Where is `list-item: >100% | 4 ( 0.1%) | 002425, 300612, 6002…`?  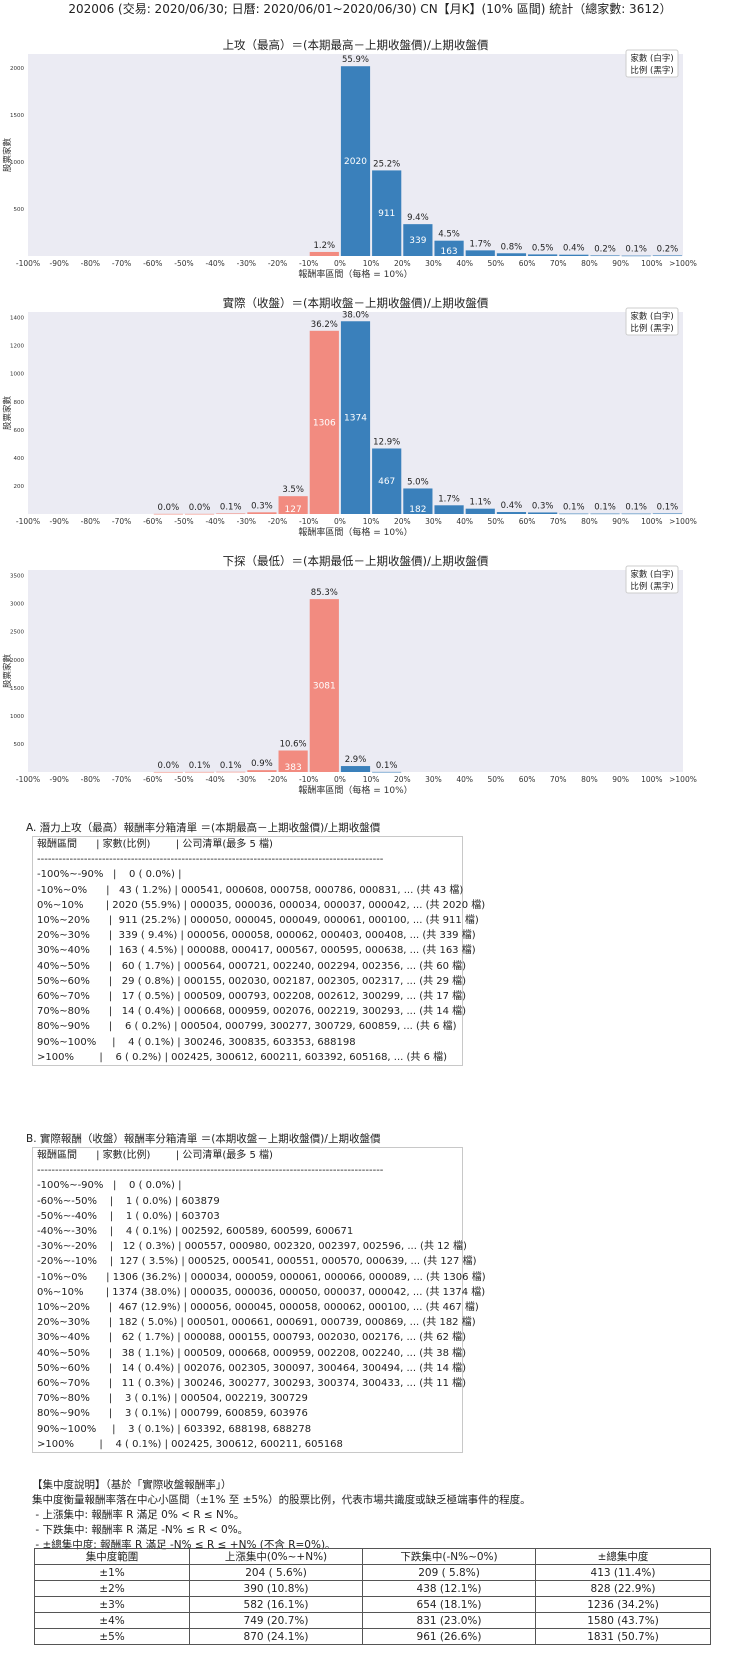 list-item: >100% | 4 ( 0.1%) | 002425, 300612, 6002… is located at coordinates (190, 1444).